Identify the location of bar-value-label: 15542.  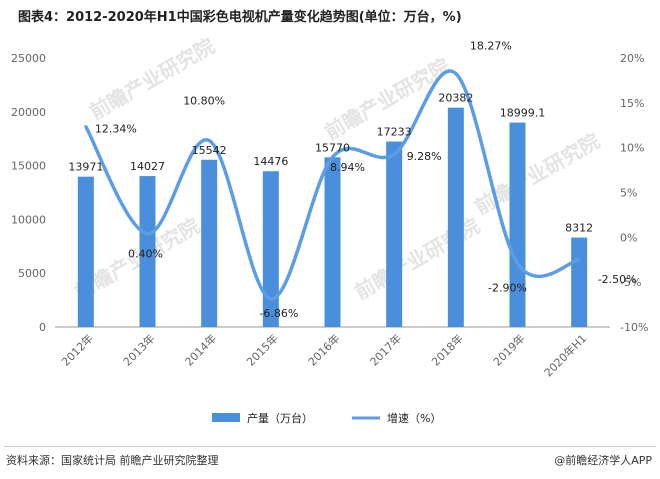
(209, 150).